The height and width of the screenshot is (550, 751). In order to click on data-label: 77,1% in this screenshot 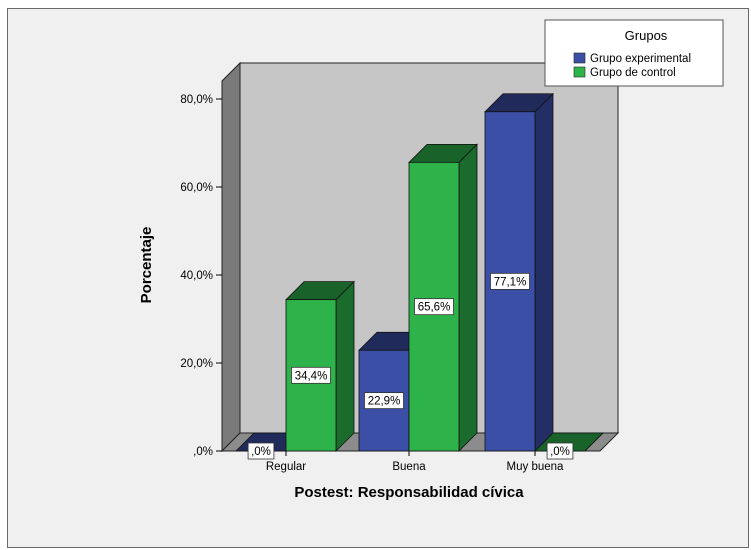, I will do `click(510, 282)`.